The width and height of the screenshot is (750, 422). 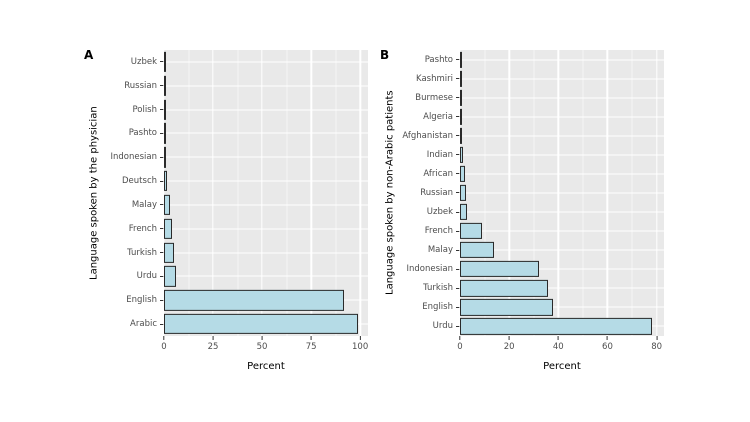 I want to click on x-tick-label: 50, so click(x=262, y=347).